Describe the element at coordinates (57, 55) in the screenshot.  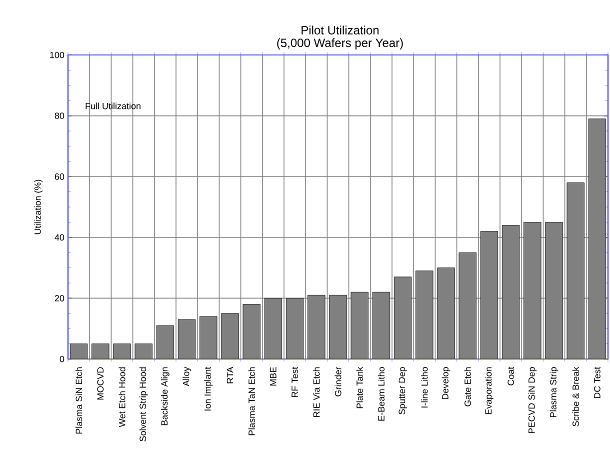
I see `y-tick-label: 100` at that location.